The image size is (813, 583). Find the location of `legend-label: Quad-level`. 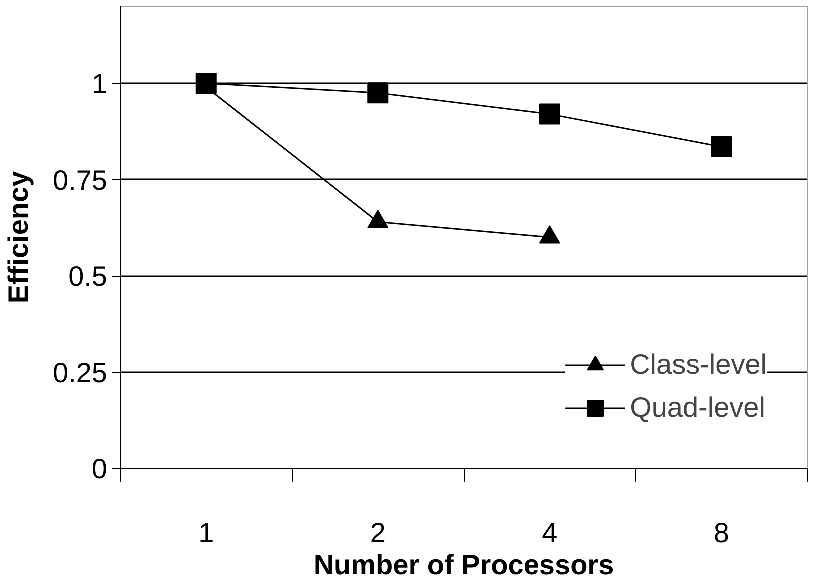

legend-label: Quad-level is located at coordinates (698, 408).